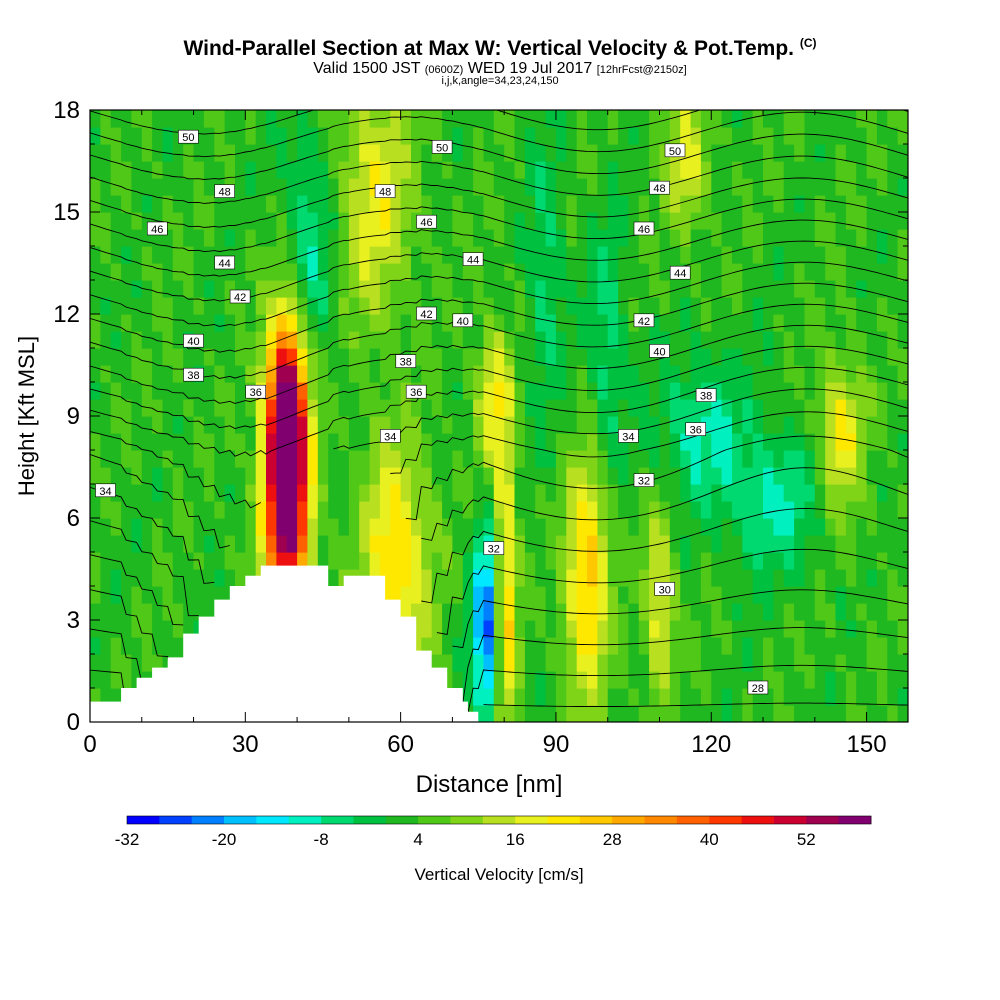 The width and height of the screenshot is (1000, 1000). Describe the element at coordinates (224, 193) in the screenshot. I see `theta-label-text: 48` at that location.